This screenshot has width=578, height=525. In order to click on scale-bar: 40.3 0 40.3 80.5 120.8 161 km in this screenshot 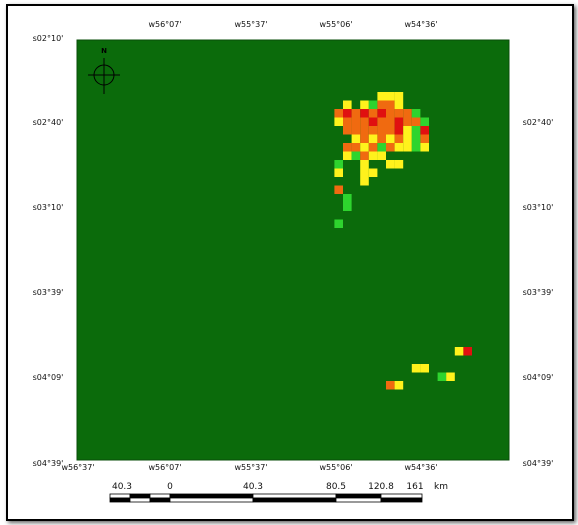, I will do `click(278, 492)`.